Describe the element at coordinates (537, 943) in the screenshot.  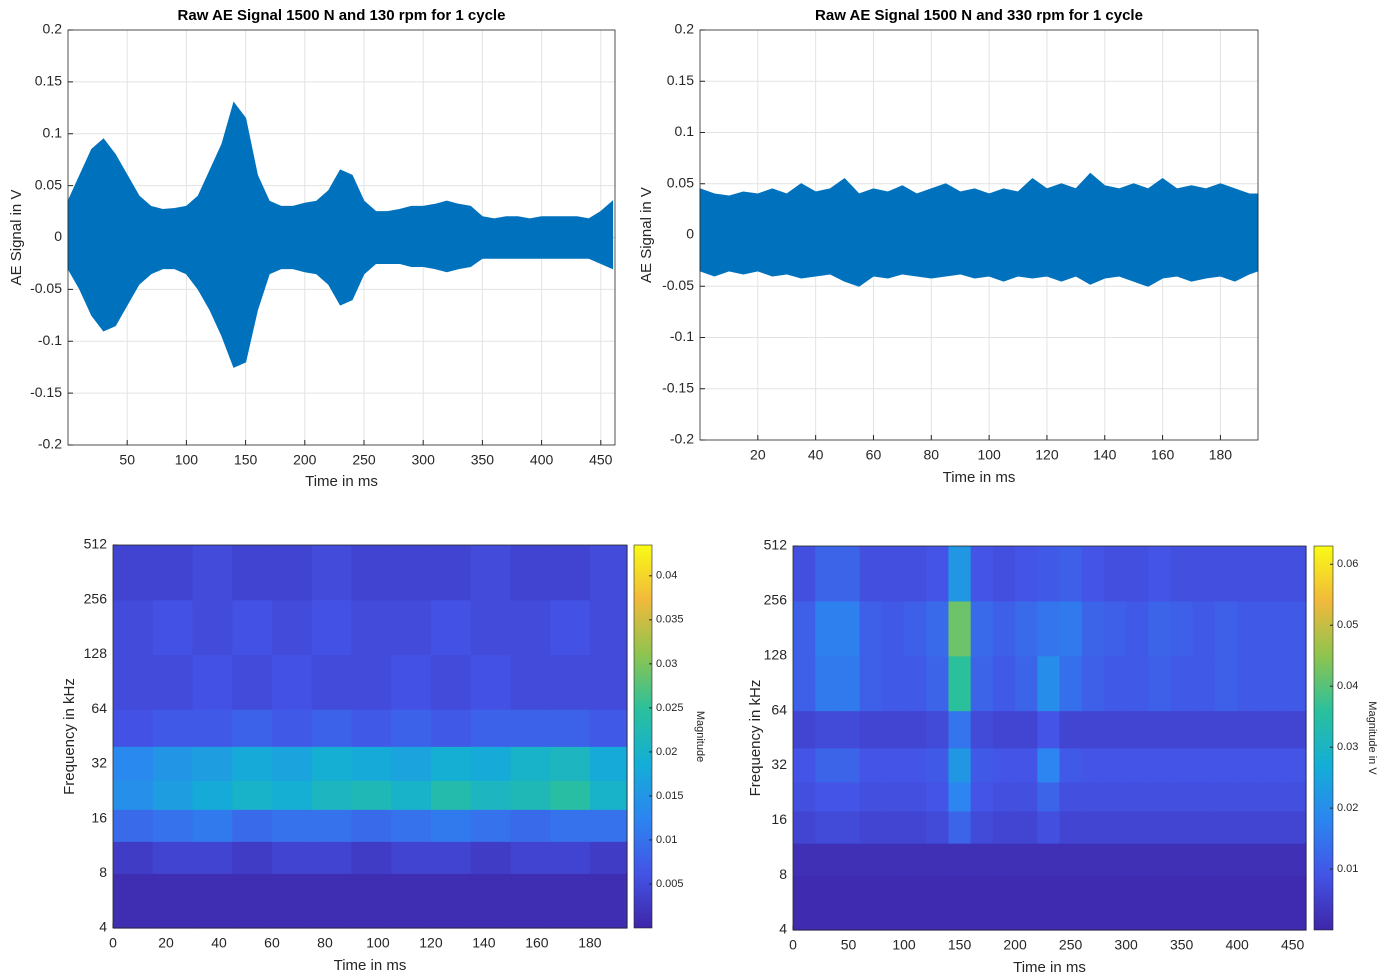
I see `x-tick-label: 160` at that location.